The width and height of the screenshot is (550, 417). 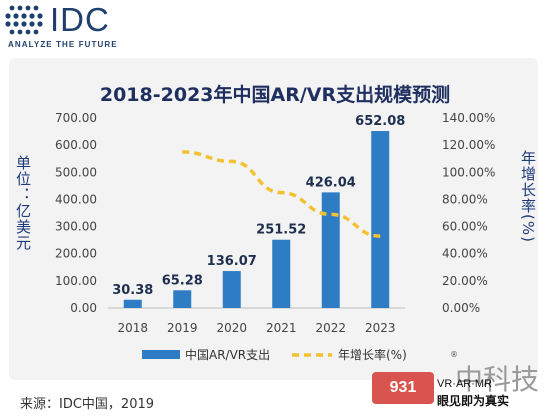 I want to click on y2-tick-label: 100.00%, so click(x=468, y=172).